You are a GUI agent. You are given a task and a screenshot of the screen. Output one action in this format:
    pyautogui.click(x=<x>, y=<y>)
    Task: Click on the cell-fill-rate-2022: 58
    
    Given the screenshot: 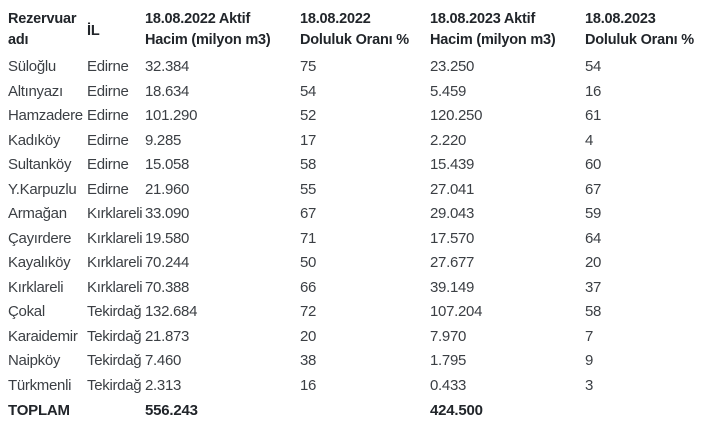 What is the action you would take?
    pyautogui.click(x=308, y=164)
    